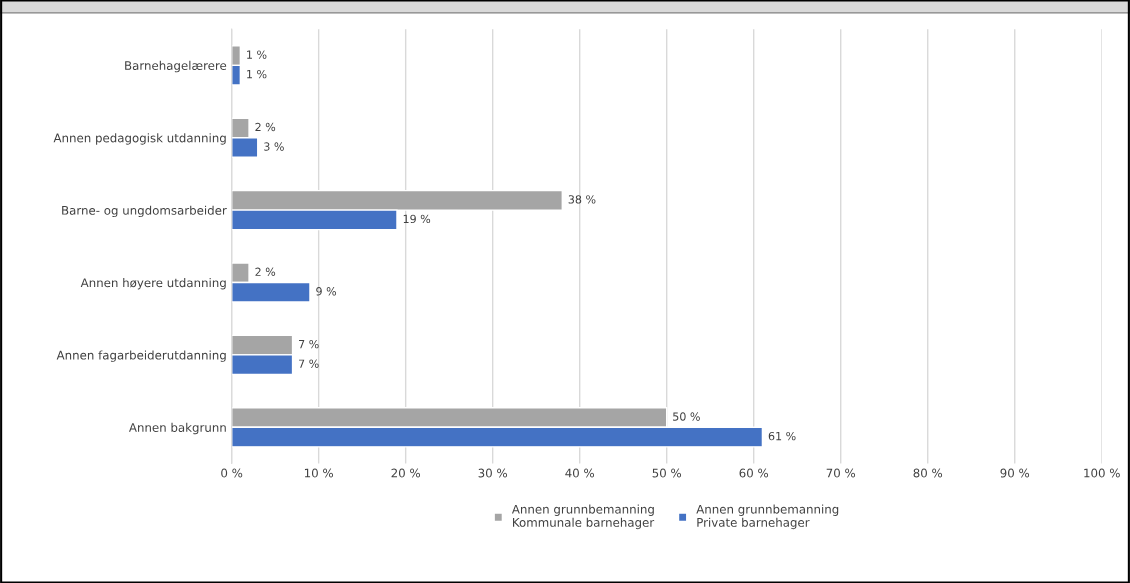 This screenshot has width=1130, height=583. I want to click on x-tick-label: 50 %, so click(667, 473).